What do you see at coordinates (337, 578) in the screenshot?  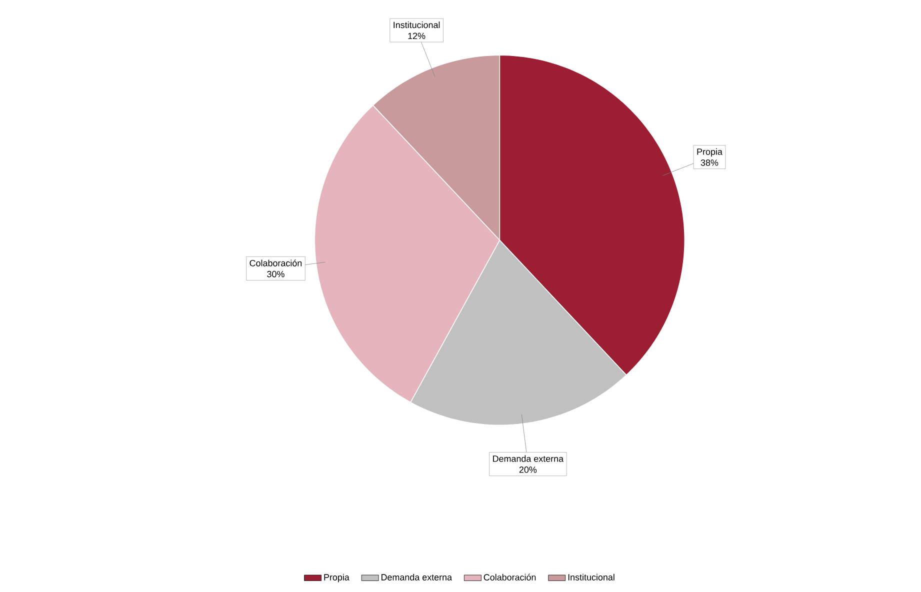 I see `legend-label: Propia` at bounding box center [337, 578].